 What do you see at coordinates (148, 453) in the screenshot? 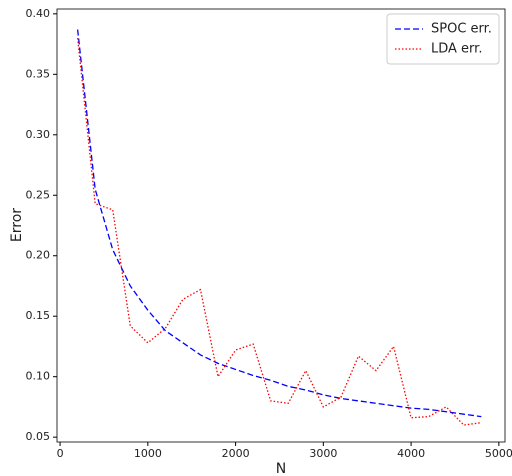
I see `x-tick-label: 1000` at bounding box center [148, 453].